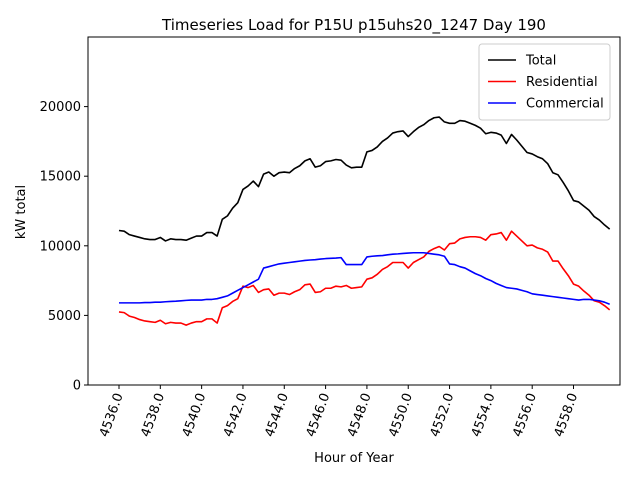 This screenshot has height=480, width=640. I want to click on x-tick-label: 4554.0, so click(484, 415).